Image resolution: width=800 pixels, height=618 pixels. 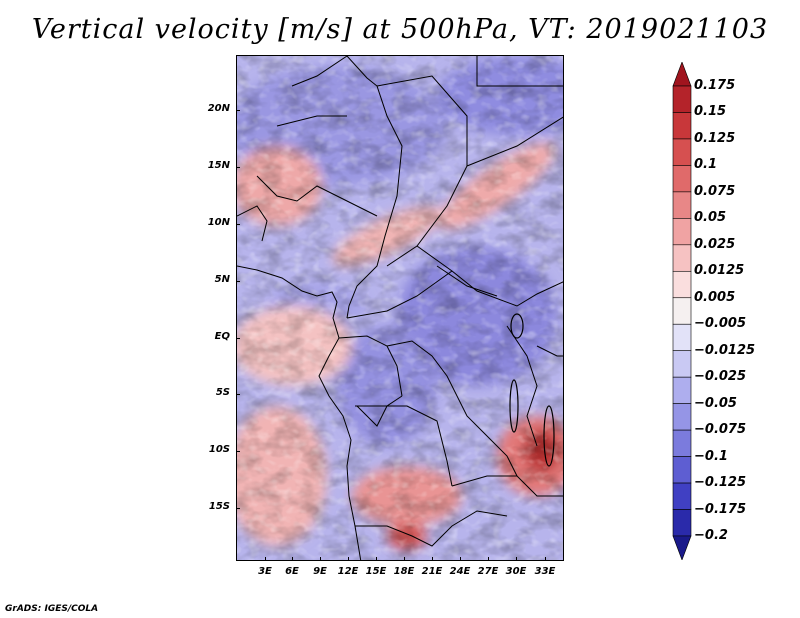 I want to click on lat-label: 15S, so click(x=219, y=506).